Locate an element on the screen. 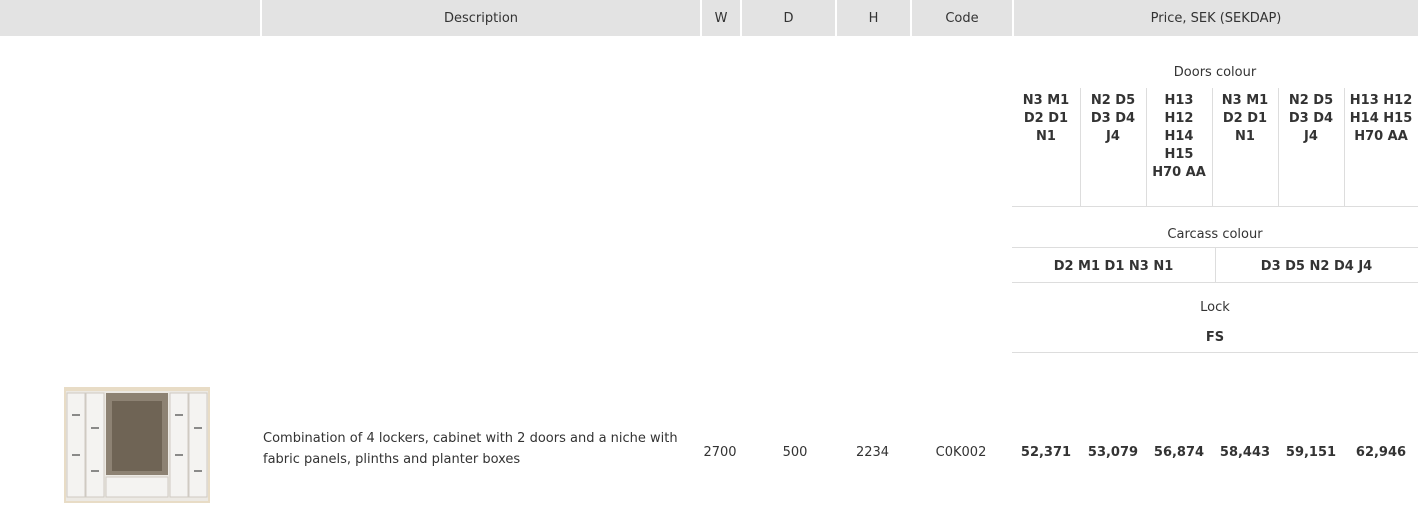  price: 56,874 is located at coordinates (1179, 452).